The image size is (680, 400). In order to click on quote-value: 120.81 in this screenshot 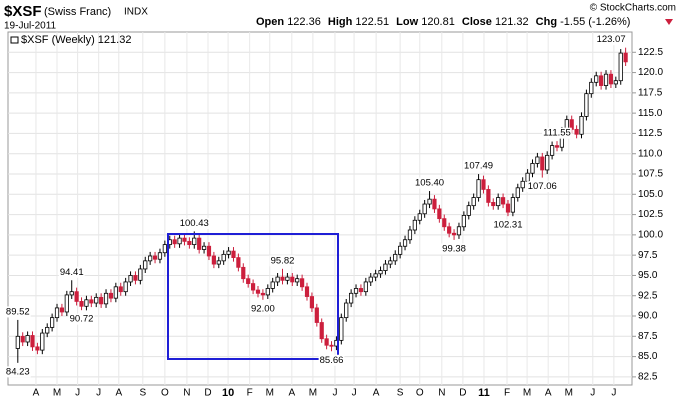, I will do `click(438, 22)`.